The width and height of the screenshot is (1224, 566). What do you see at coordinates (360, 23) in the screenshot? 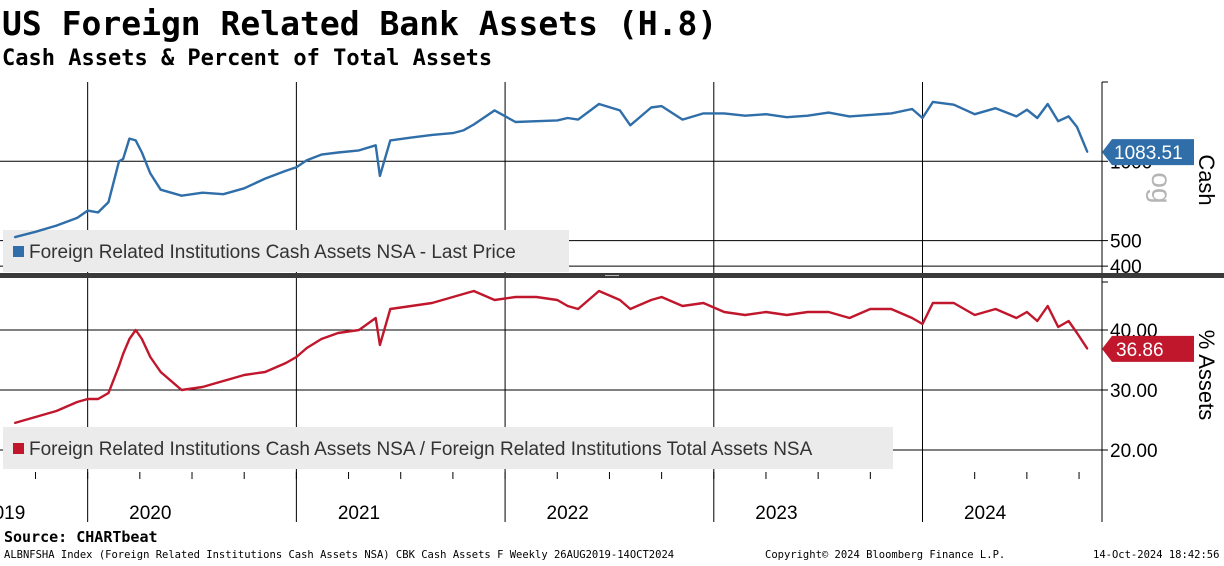
I see `chart-title: US Foreign Related Bank Assets (H.8)` at bounding box center [360, 23].